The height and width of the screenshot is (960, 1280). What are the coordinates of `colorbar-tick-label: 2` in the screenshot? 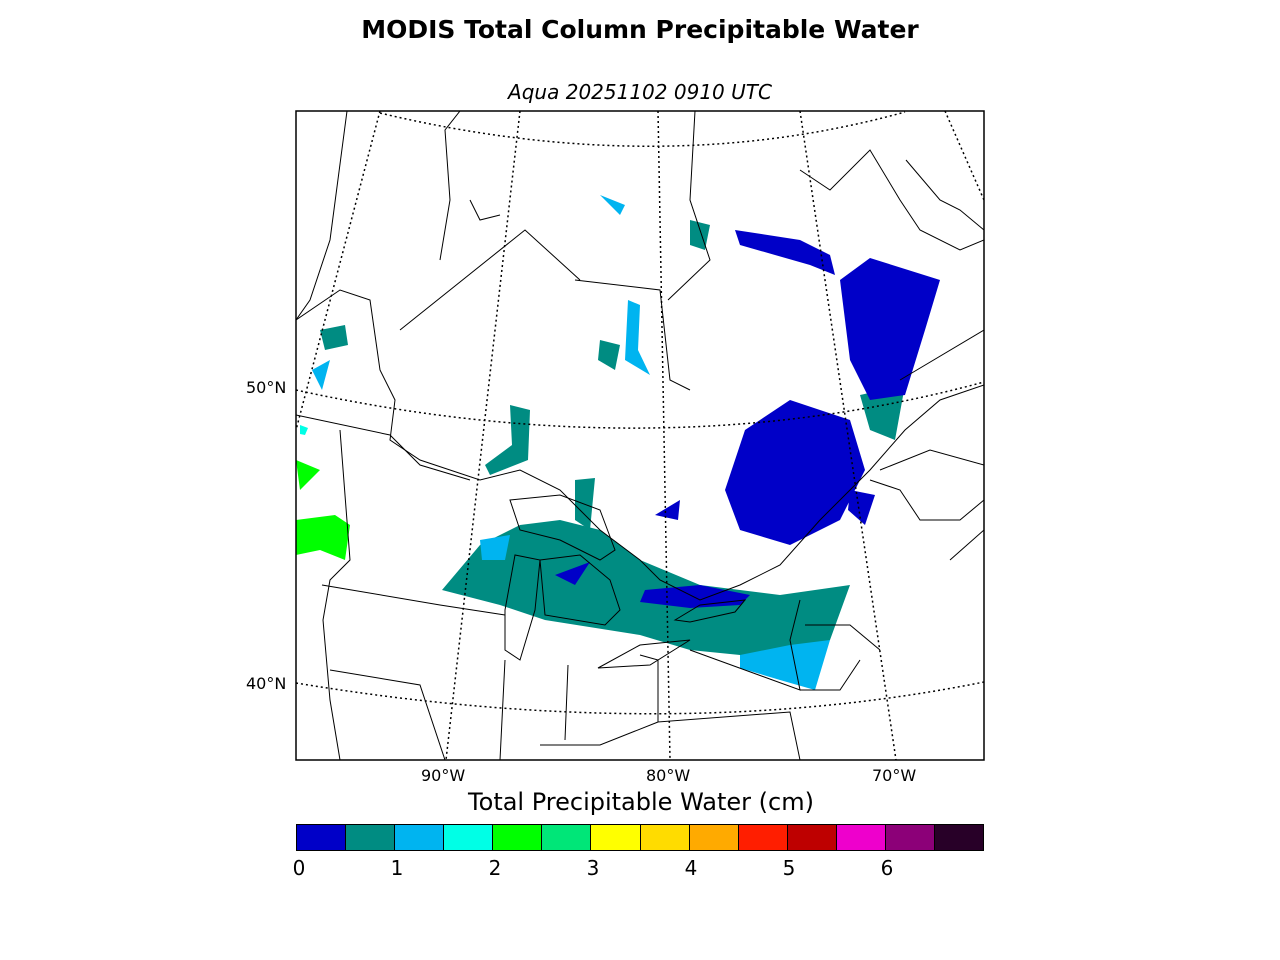 It's located at (495, 868).